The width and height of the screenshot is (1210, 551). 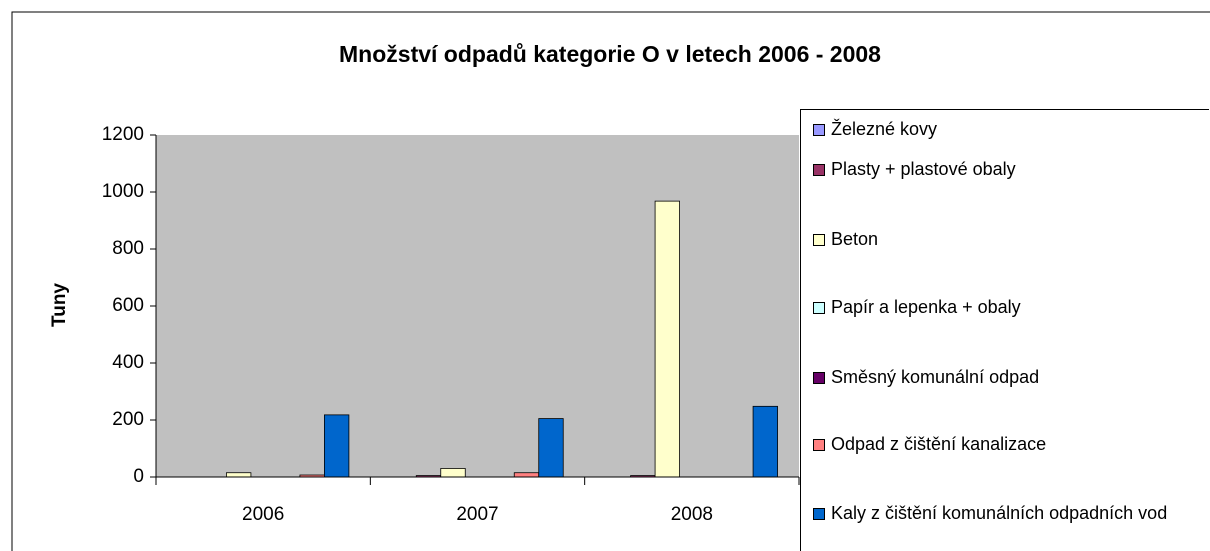 I want to click on legend-item: Odpad z čištění kanalizace, so click(x=1011, y=444).